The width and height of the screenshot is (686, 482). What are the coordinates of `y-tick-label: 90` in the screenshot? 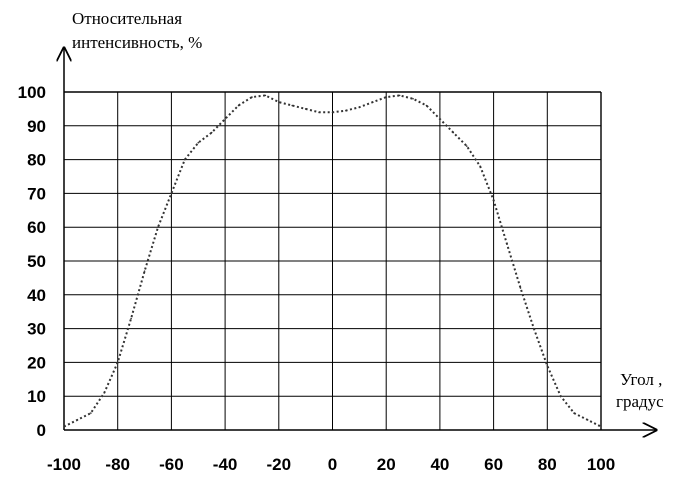 It's located at (36, 126).